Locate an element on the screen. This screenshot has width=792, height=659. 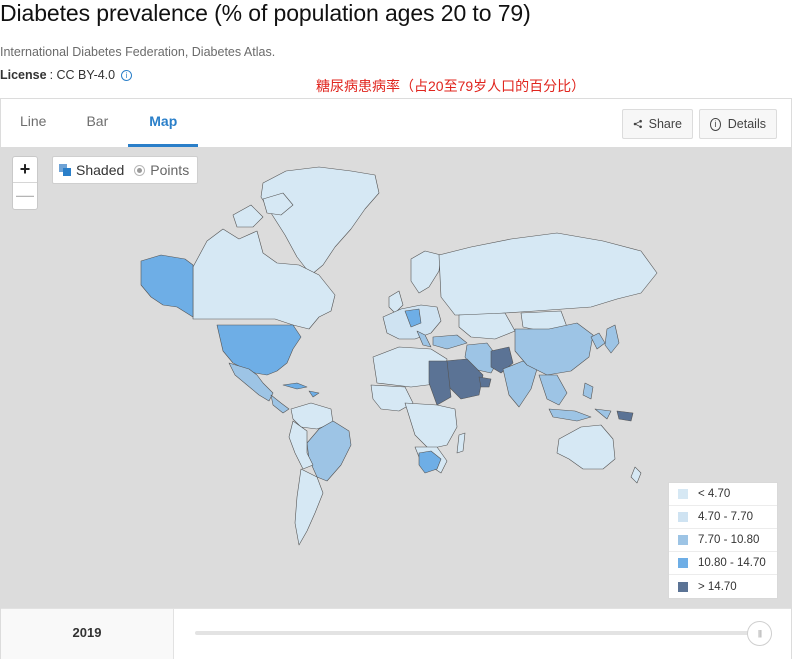
legend-label: 7.70 - 10.80 is located at coordinates (729, 540).